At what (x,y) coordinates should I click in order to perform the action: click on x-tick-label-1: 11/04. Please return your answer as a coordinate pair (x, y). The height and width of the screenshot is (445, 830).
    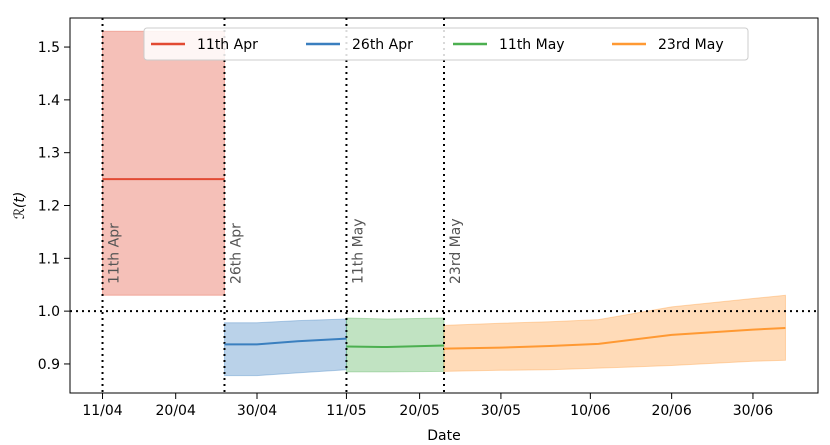
    Looking at the image, I should click on (102, 411).